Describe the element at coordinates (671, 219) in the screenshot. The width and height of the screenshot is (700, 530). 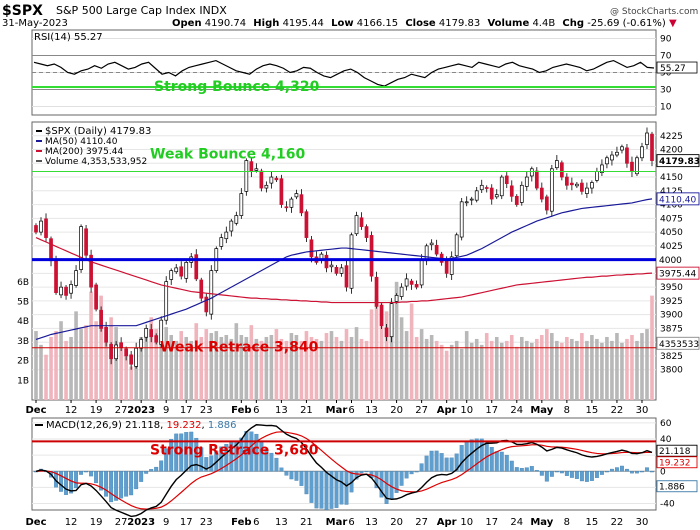
I see `price-tick-label: 4075` at that location.